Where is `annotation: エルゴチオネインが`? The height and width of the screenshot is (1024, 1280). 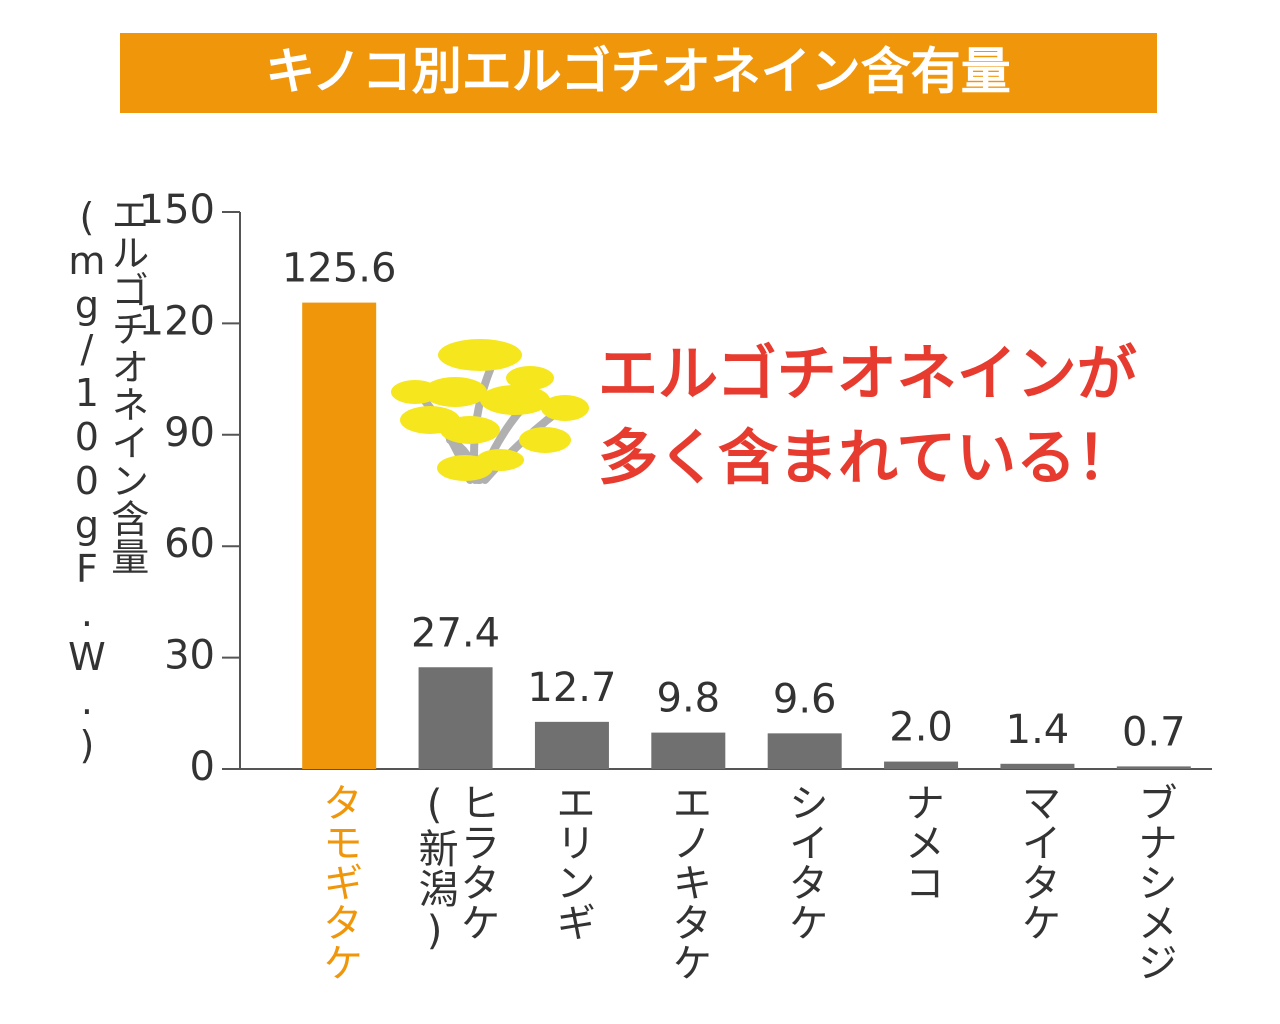 annotation: エルゴチオネインが is located at coordinates (867, 375).